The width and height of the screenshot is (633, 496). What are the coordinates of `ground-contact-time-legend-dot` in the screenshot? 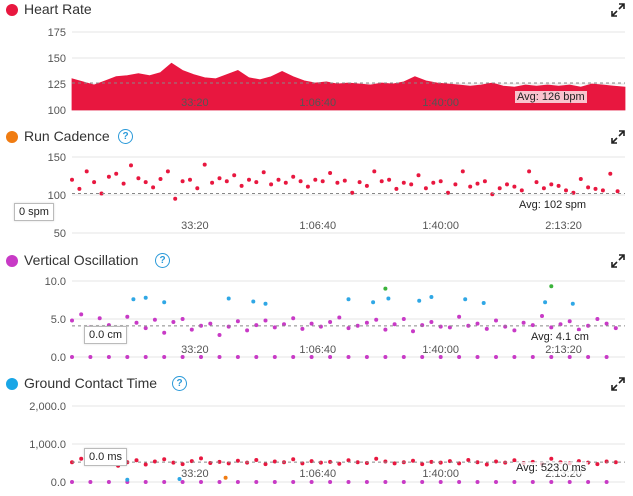 It's located at (12, 384).